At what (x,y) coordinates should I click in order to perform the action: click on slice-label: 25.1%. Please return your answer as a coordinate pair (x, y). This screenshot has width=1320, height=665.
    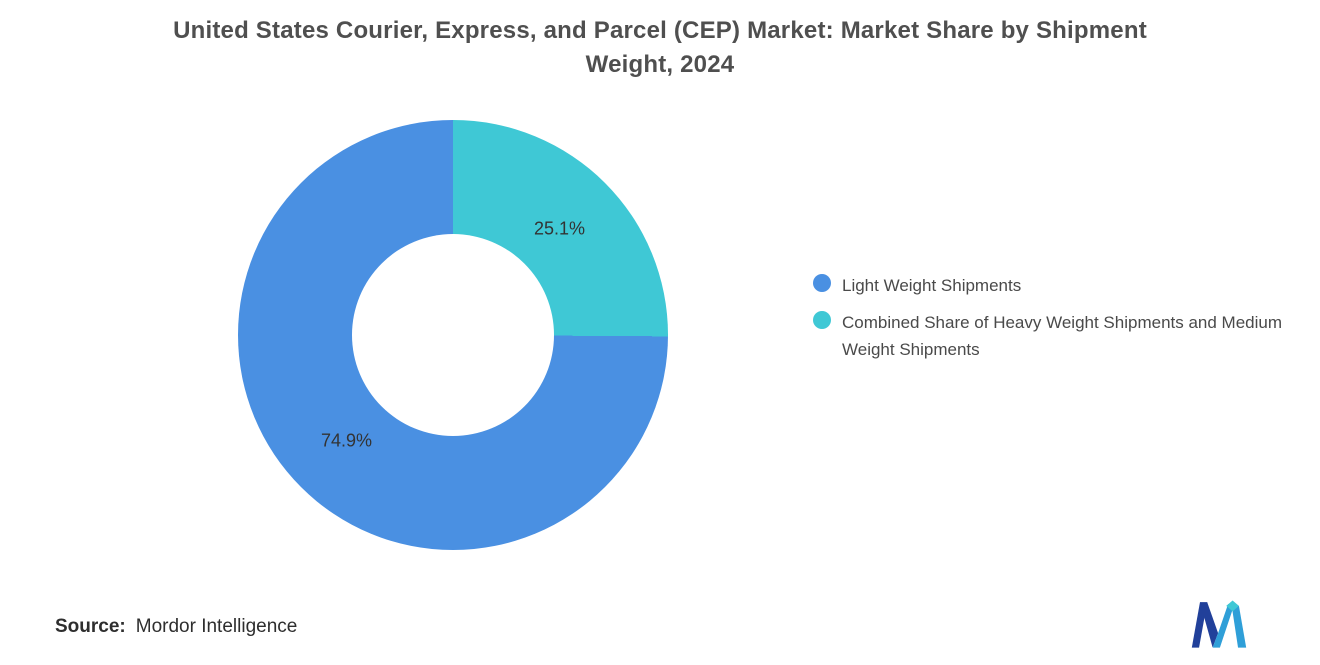
    Looking at the image, I should click on (559, 228).